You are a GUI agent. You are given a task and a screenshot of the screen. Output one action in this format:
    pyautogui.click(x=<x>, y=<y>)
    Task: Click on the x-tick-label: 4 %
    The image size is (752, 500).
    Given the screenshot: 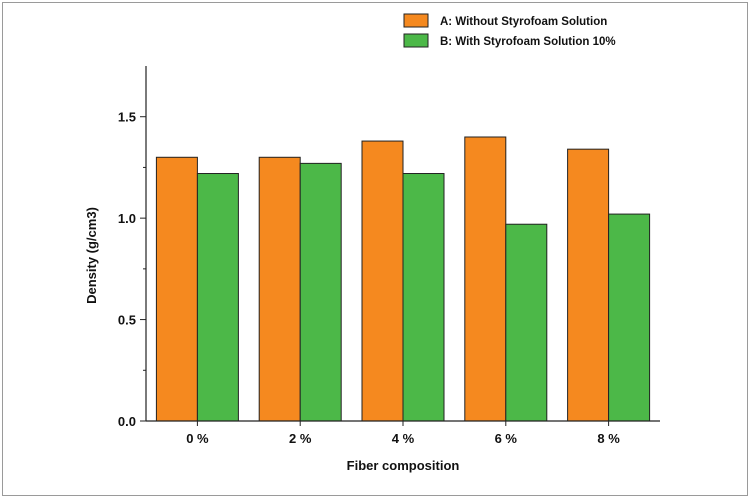 What is the action you would take?
    pyautogui.click(x=403, y=438)
    